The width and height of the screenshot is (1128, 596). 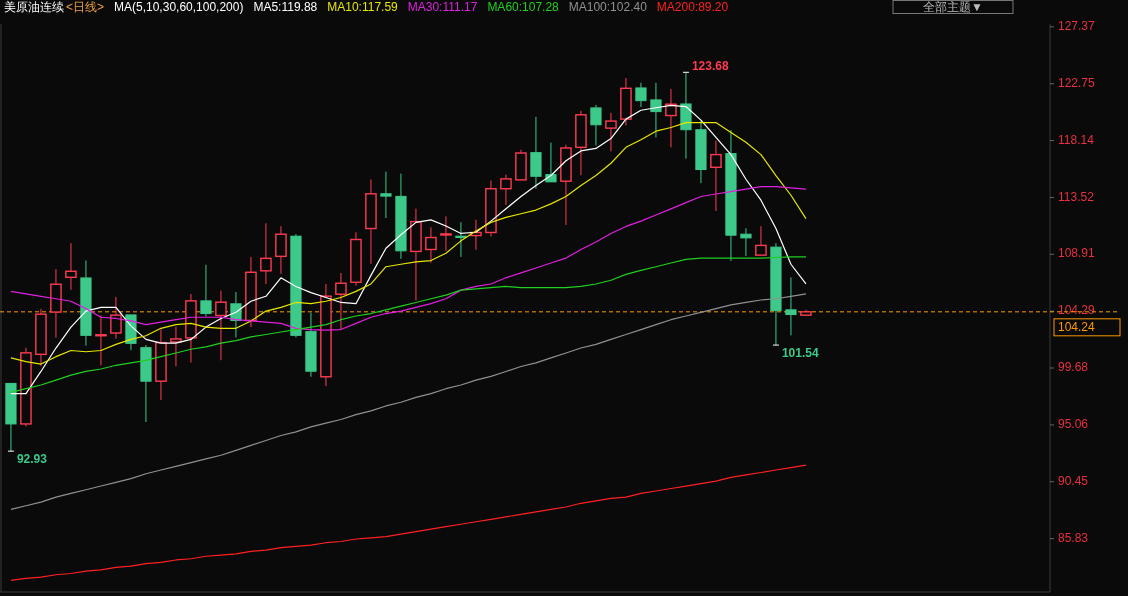 I want to click on text: MA60:107.28, so click(x=523, y=7).